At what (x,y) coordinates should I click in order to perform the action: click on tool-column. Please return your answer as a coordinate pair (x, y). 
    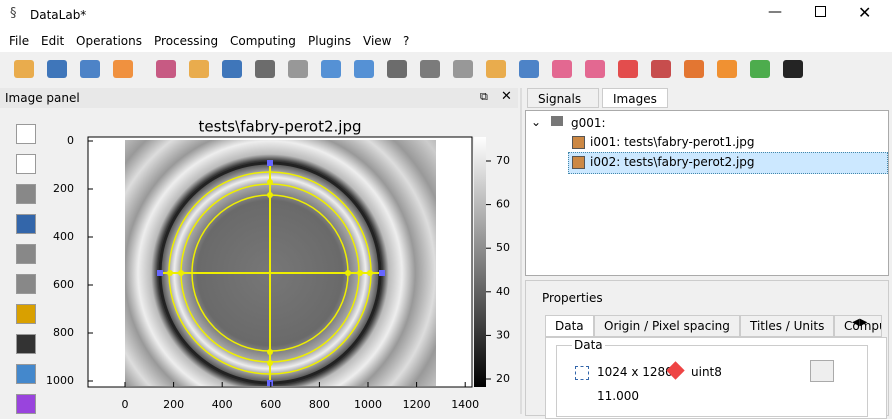
    Looking at the image, I should click on (22, 263).